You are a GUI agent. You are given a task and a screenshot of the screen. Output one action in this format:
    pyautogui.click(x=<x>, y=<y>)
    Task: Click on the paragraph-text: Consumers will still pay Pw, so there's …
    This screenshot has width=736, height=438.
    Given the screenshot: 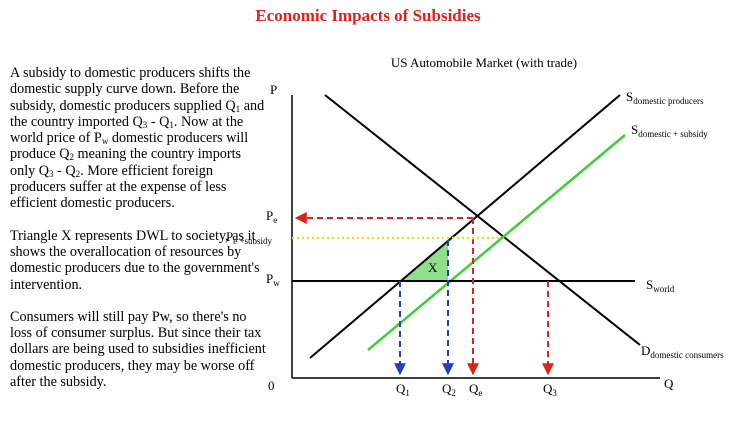 What is the action you would take?
    pyautogui.click(x=138, y=349)
    